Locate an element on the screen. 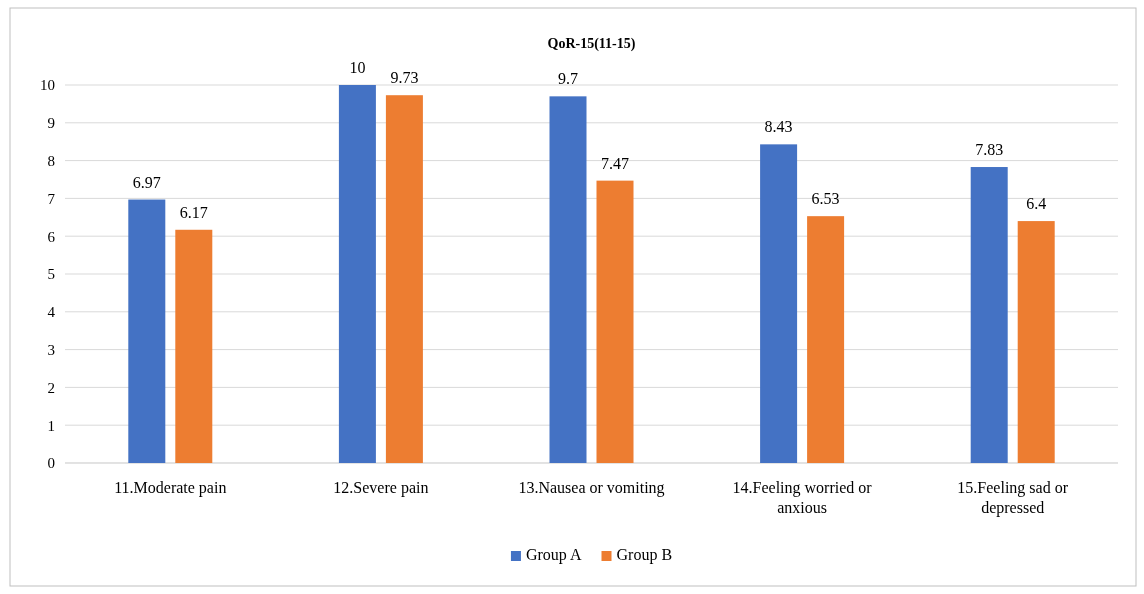 The image size is (1144, 594). x-tick-label: 13.Nausea or vomiting is located at coordinates (591, 488).